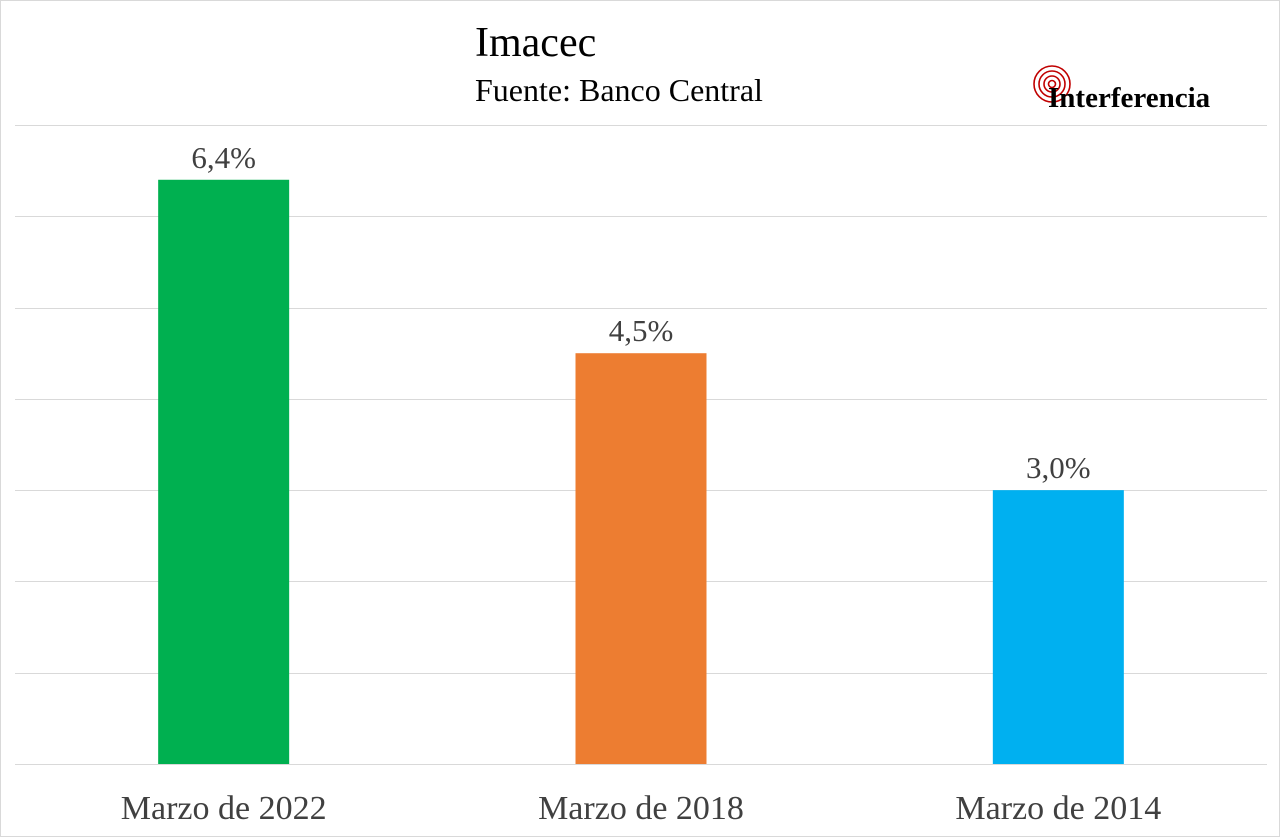  I want to click on category-labels: Marzo de 2022 Marzo de 2018 Marzo de 2014, so click(641, 808).